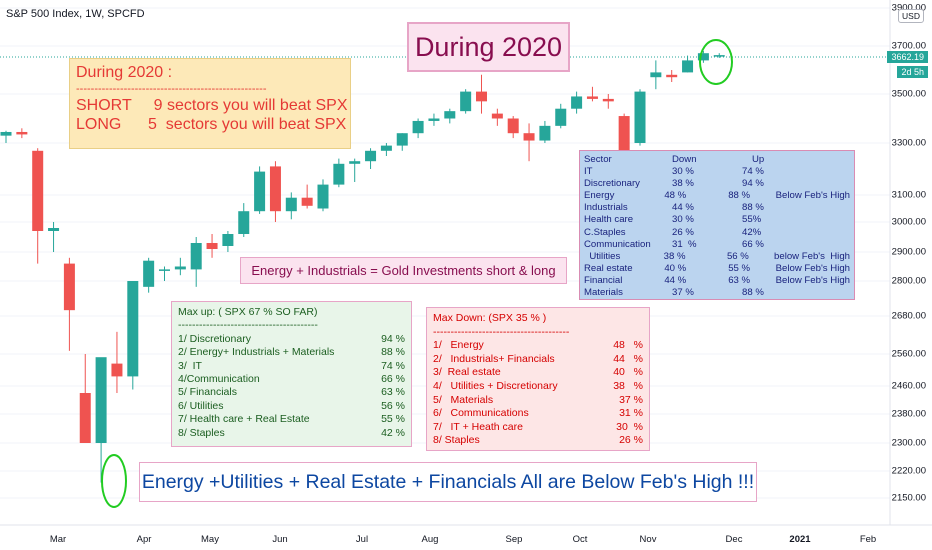 This screenshot has width=932, height=550. What do you see at coordinates (501, 331) in the screenshot?
I see `max-down-dashes: ---------------------------------------` at bounding box center [501, 331].